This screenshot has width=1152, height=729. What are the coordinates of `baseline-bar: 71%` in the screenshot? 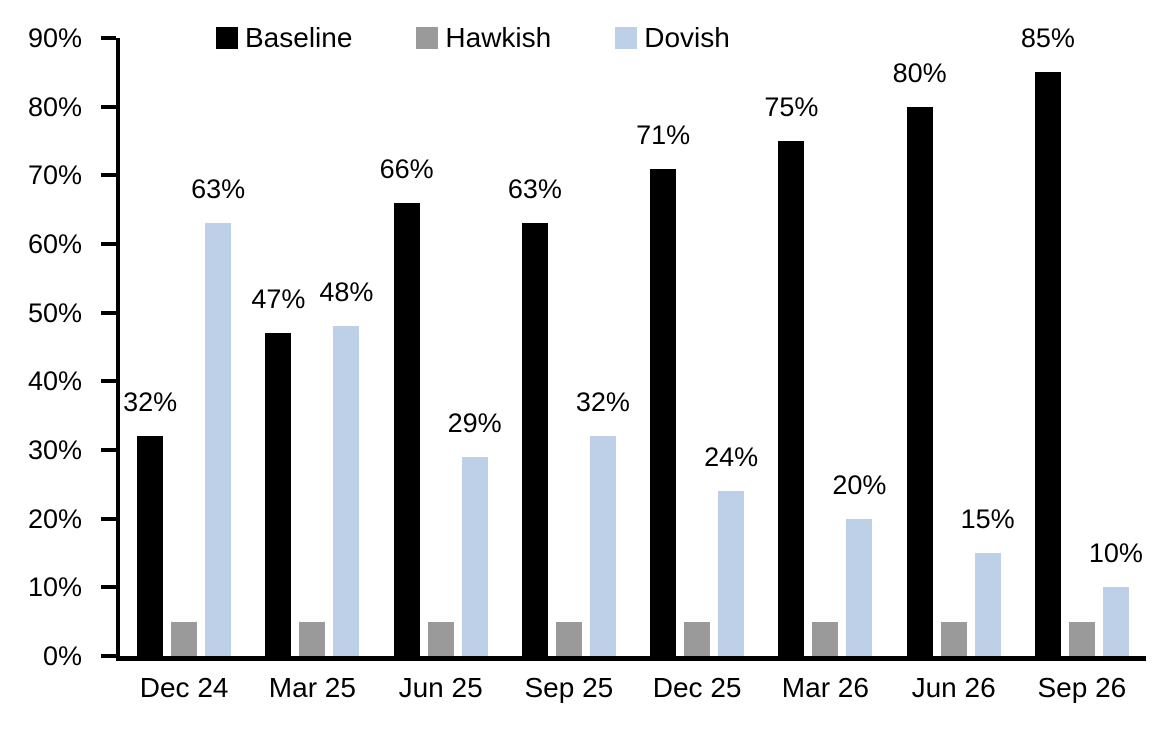 It's located at (663, 388).